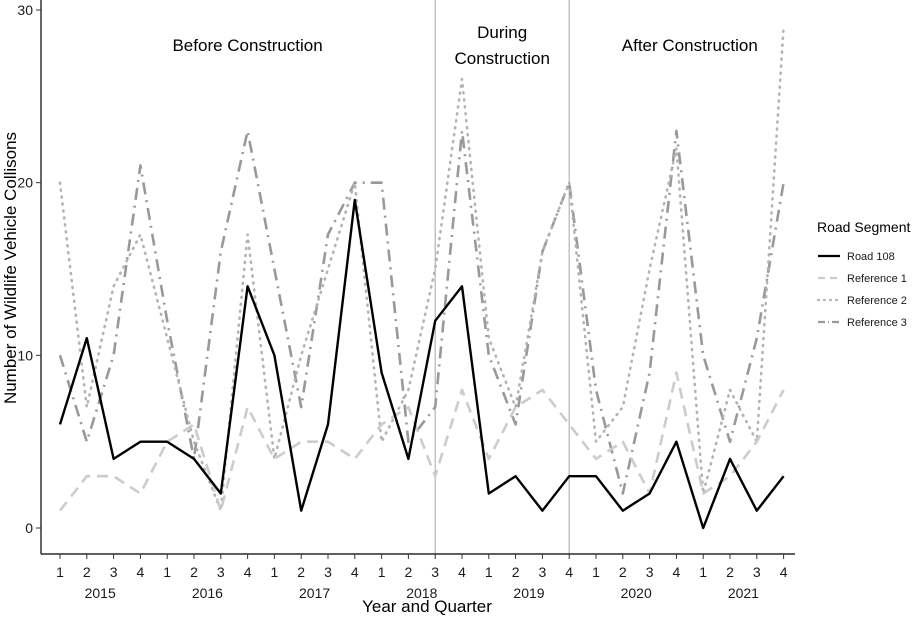  I want to click on x-tick-label-year: 2015, so click(100, 593).